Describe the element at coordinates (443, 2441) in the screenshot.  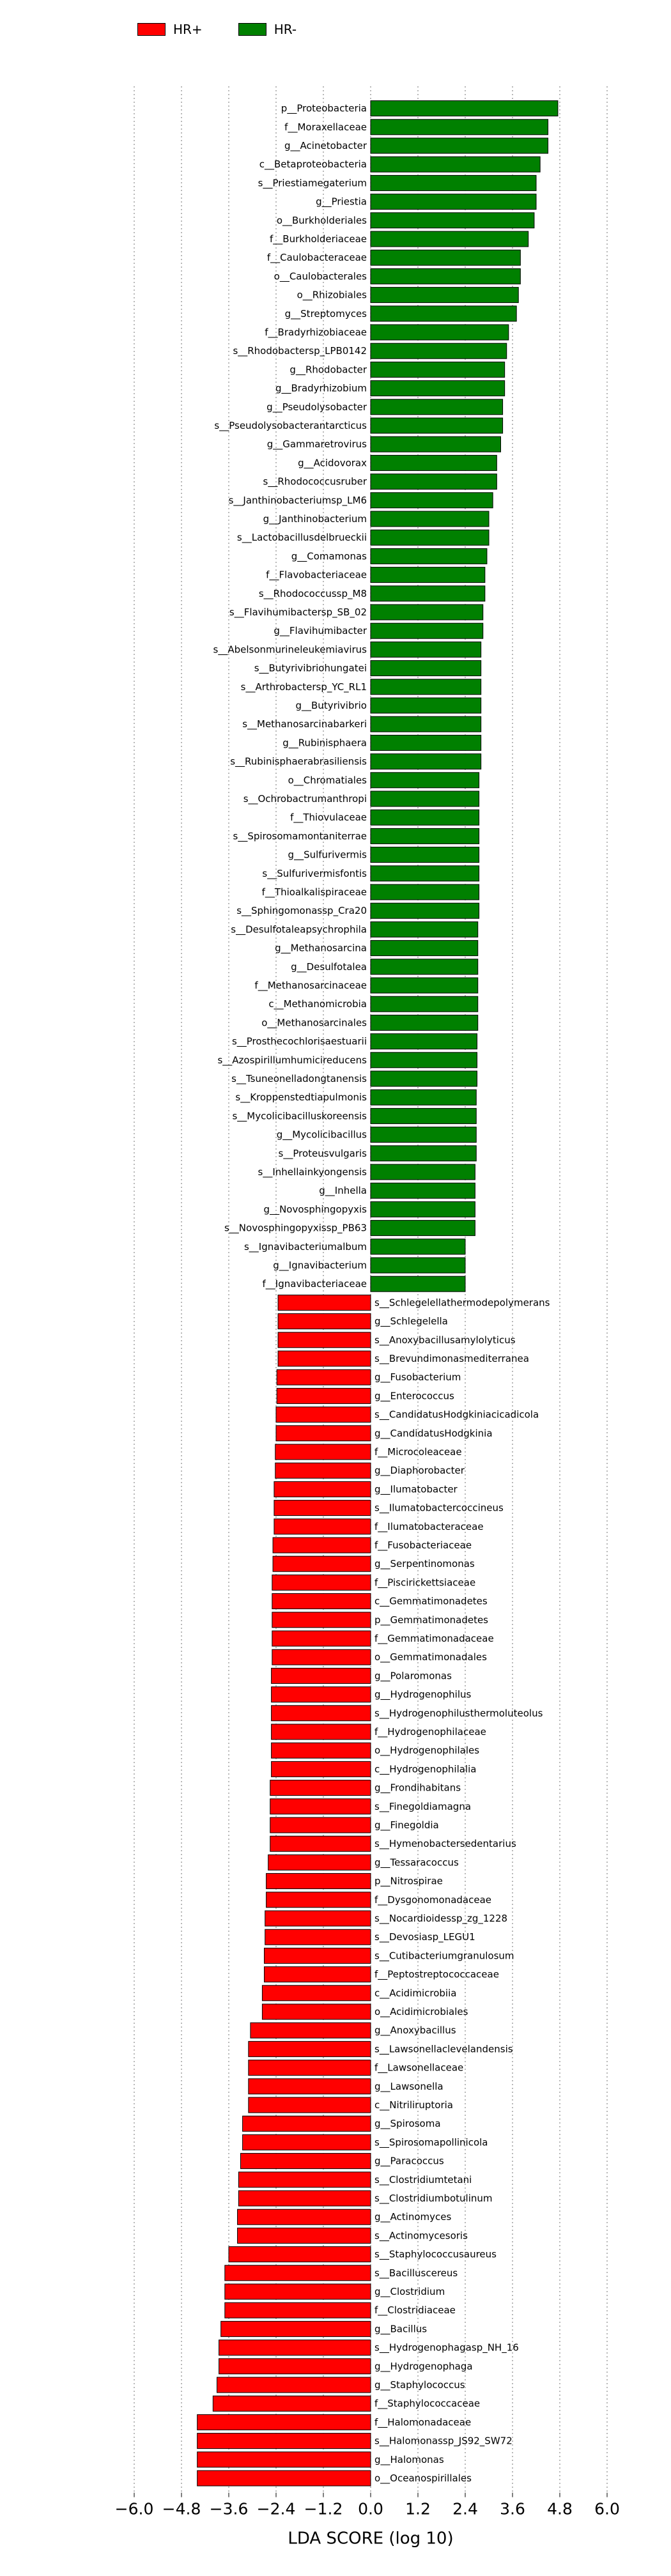
I see `bar-label: s__Halomonassp_JS92_SW72` at that location.